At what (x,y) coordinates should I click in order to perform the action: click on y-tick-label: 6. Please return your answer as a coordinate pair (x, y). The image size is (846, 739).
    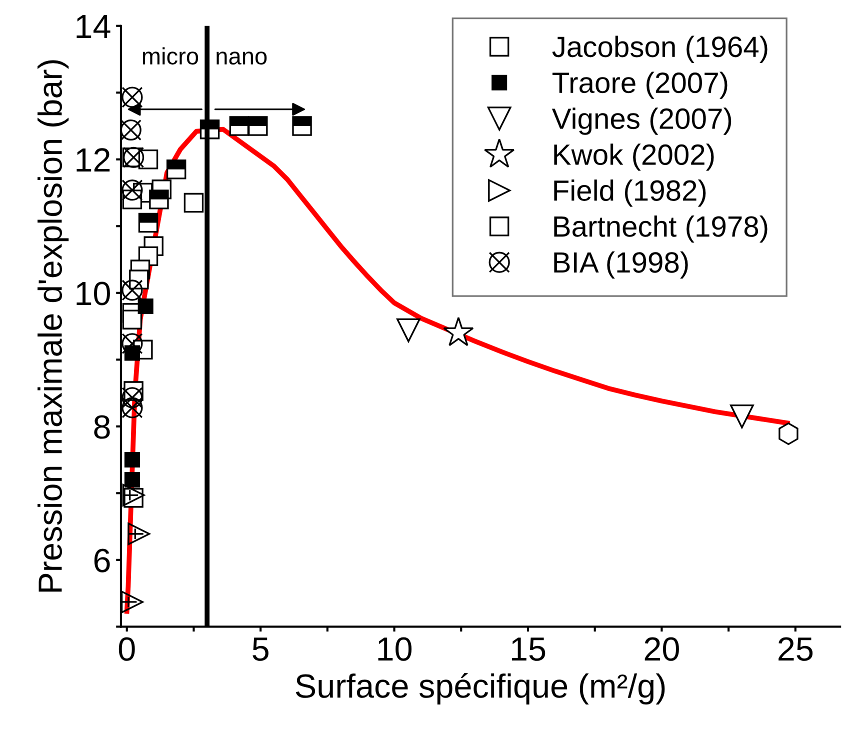
    Looking at the image, I should click on (102, 560).